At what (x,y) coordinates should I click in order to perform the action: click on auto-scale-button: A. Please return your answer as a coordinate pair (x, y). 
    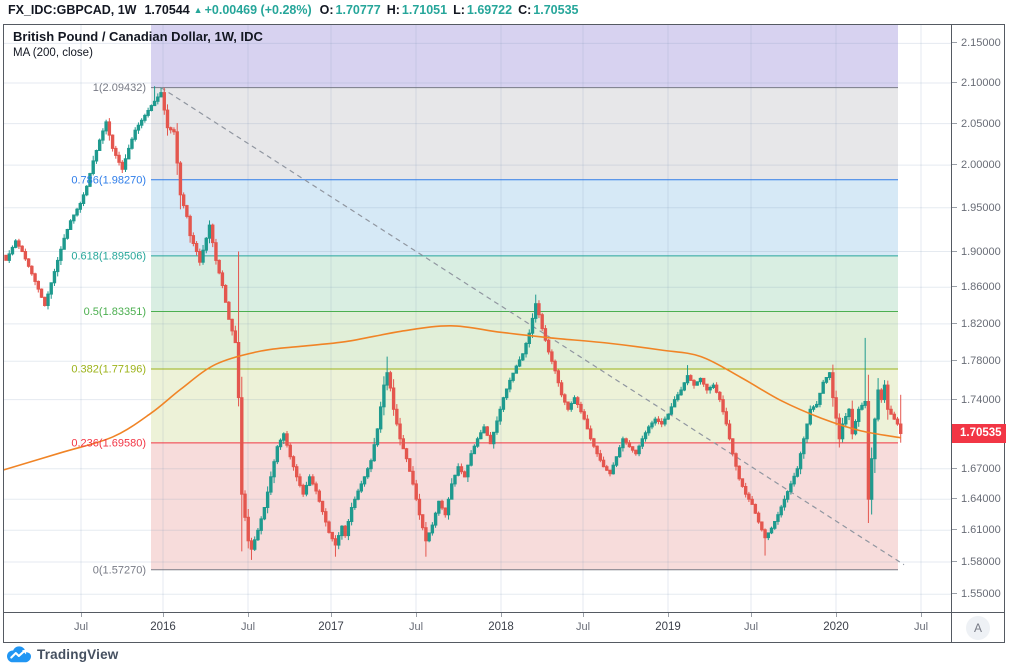
    Looking at the image, I should click on (978, 628).